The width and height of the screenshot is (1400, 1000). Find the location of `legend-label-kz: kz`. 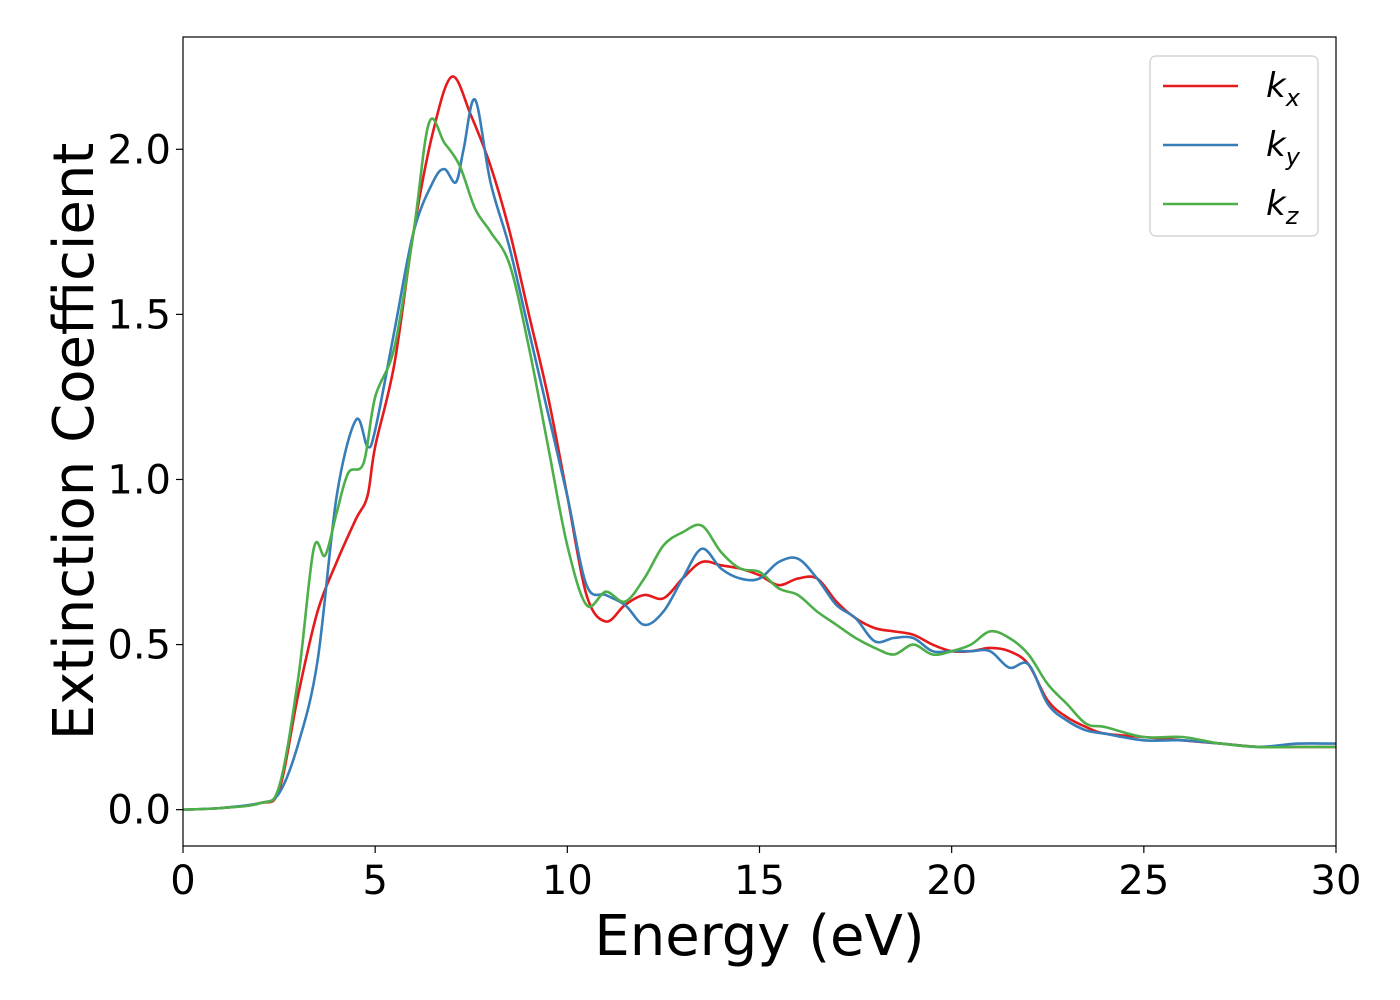

legend-label-kz: kz is located at coordinates (1283, 207).